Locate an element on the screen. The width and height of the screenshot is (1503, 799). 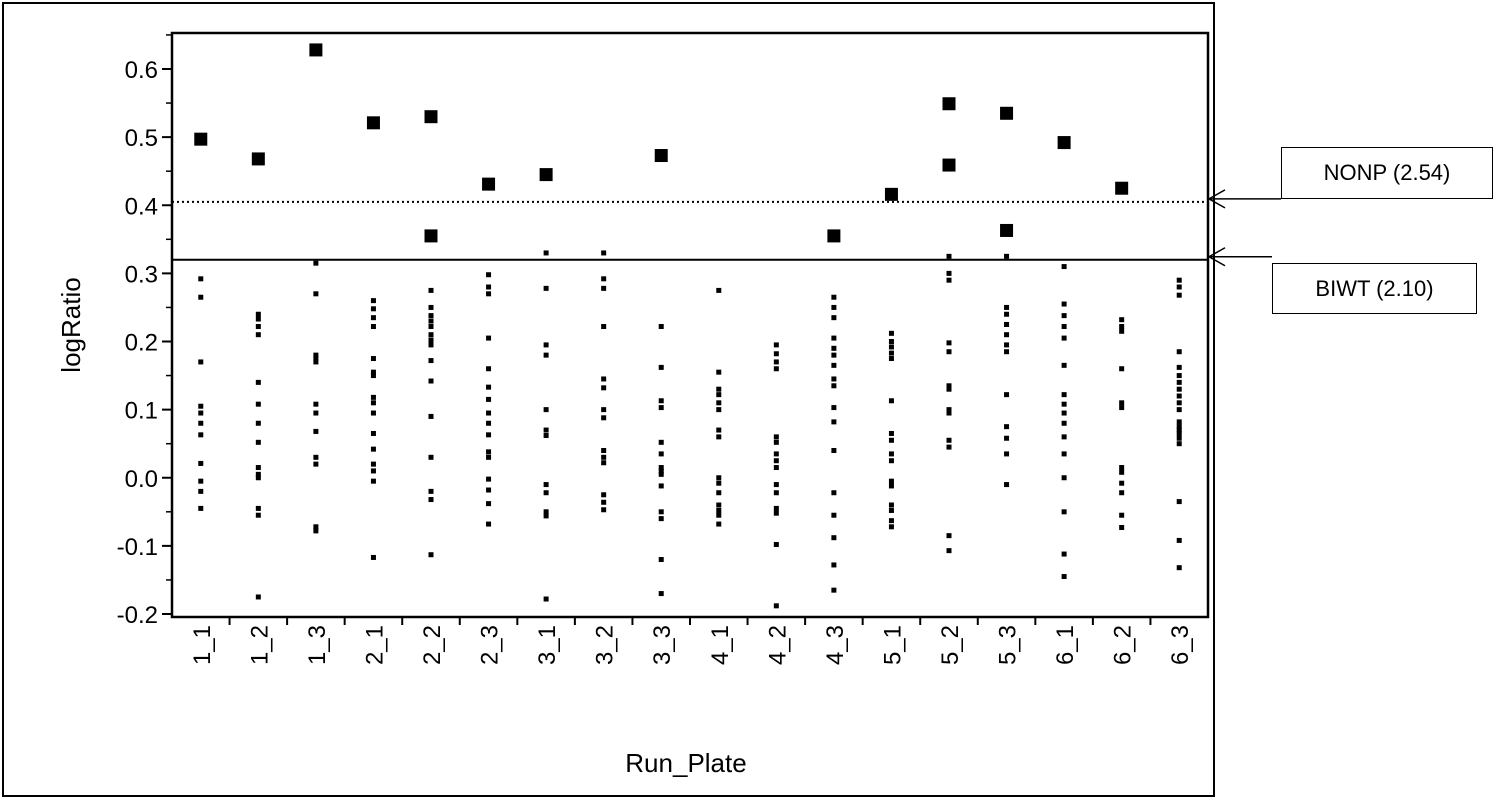
x-axis-title: Run_Plate is located at coordinates (685, 763).